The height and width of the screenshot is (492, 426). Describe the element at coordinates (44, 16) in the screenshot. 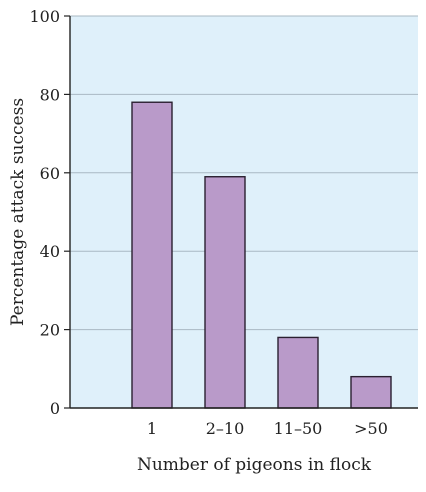

I see `y-tick-label: 100` at that location.